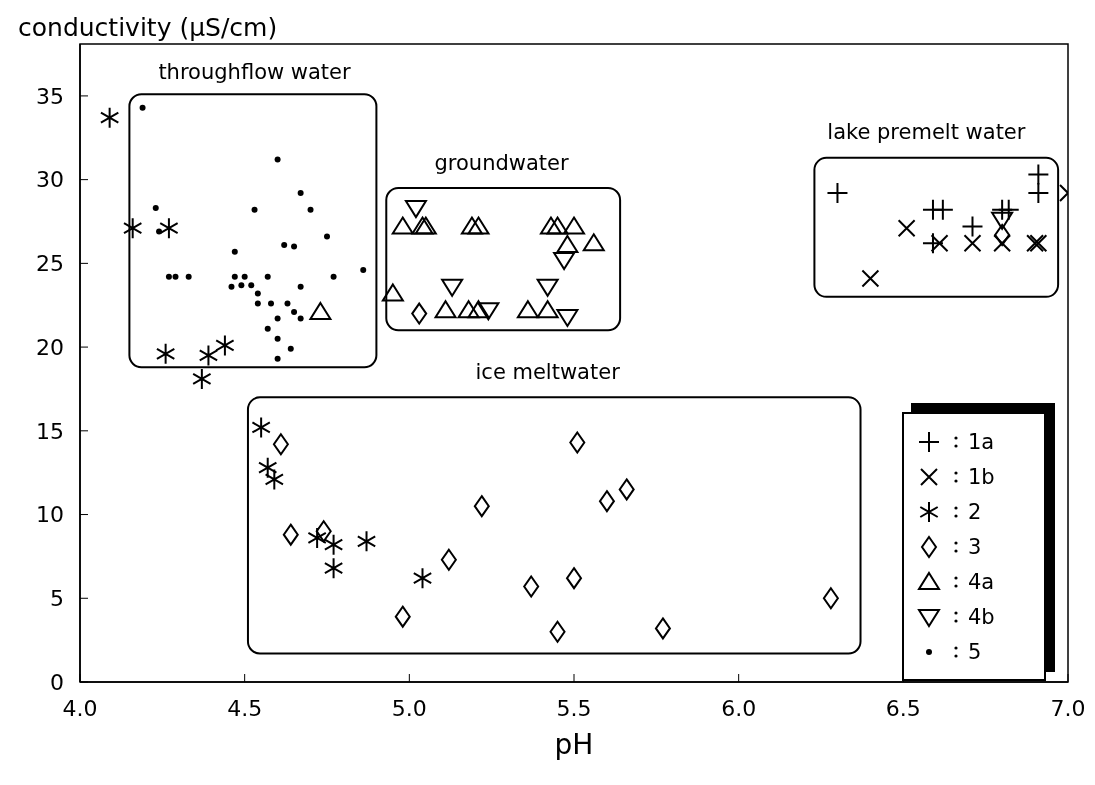 This screenshot has width=1095, height=785. Describe the element at coordinates (739, 708) in the screenshot. I see `x-tick-label: 6.0` at that location.